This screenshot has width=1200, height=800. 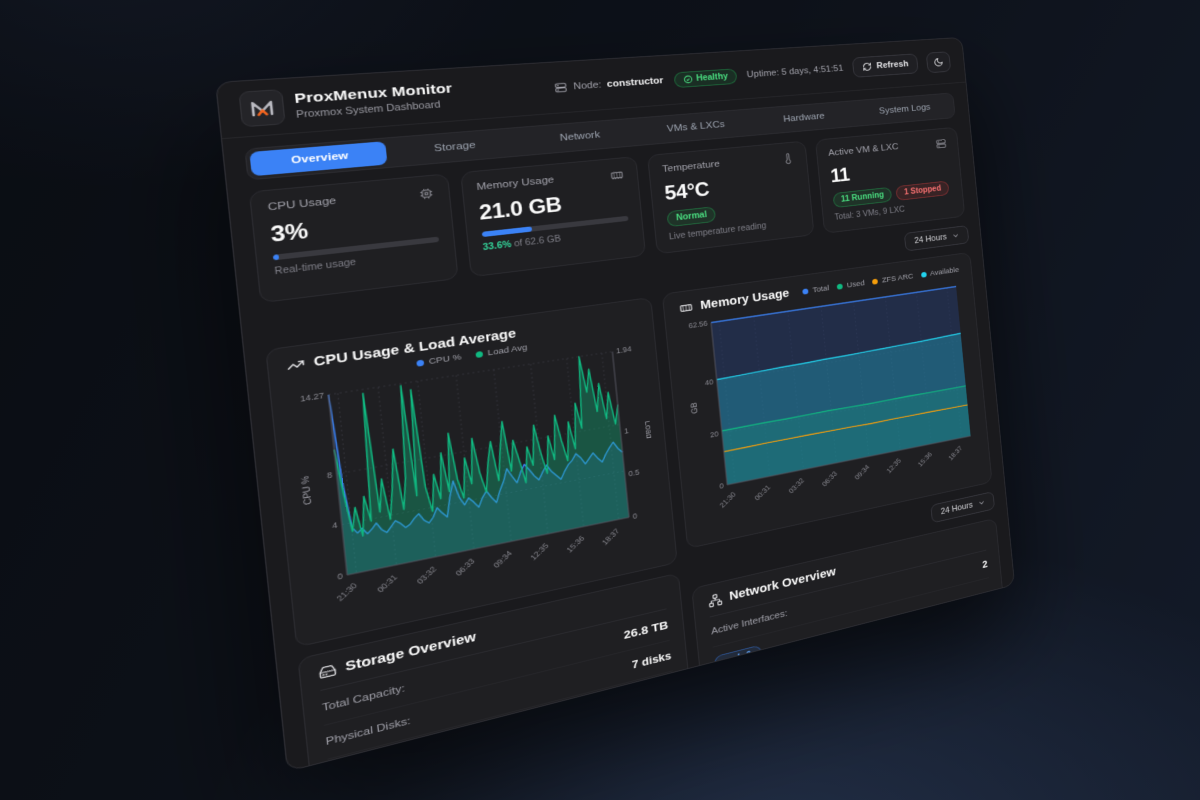 I want to click on svg-text: 0.5, so click(x=634, y=473).